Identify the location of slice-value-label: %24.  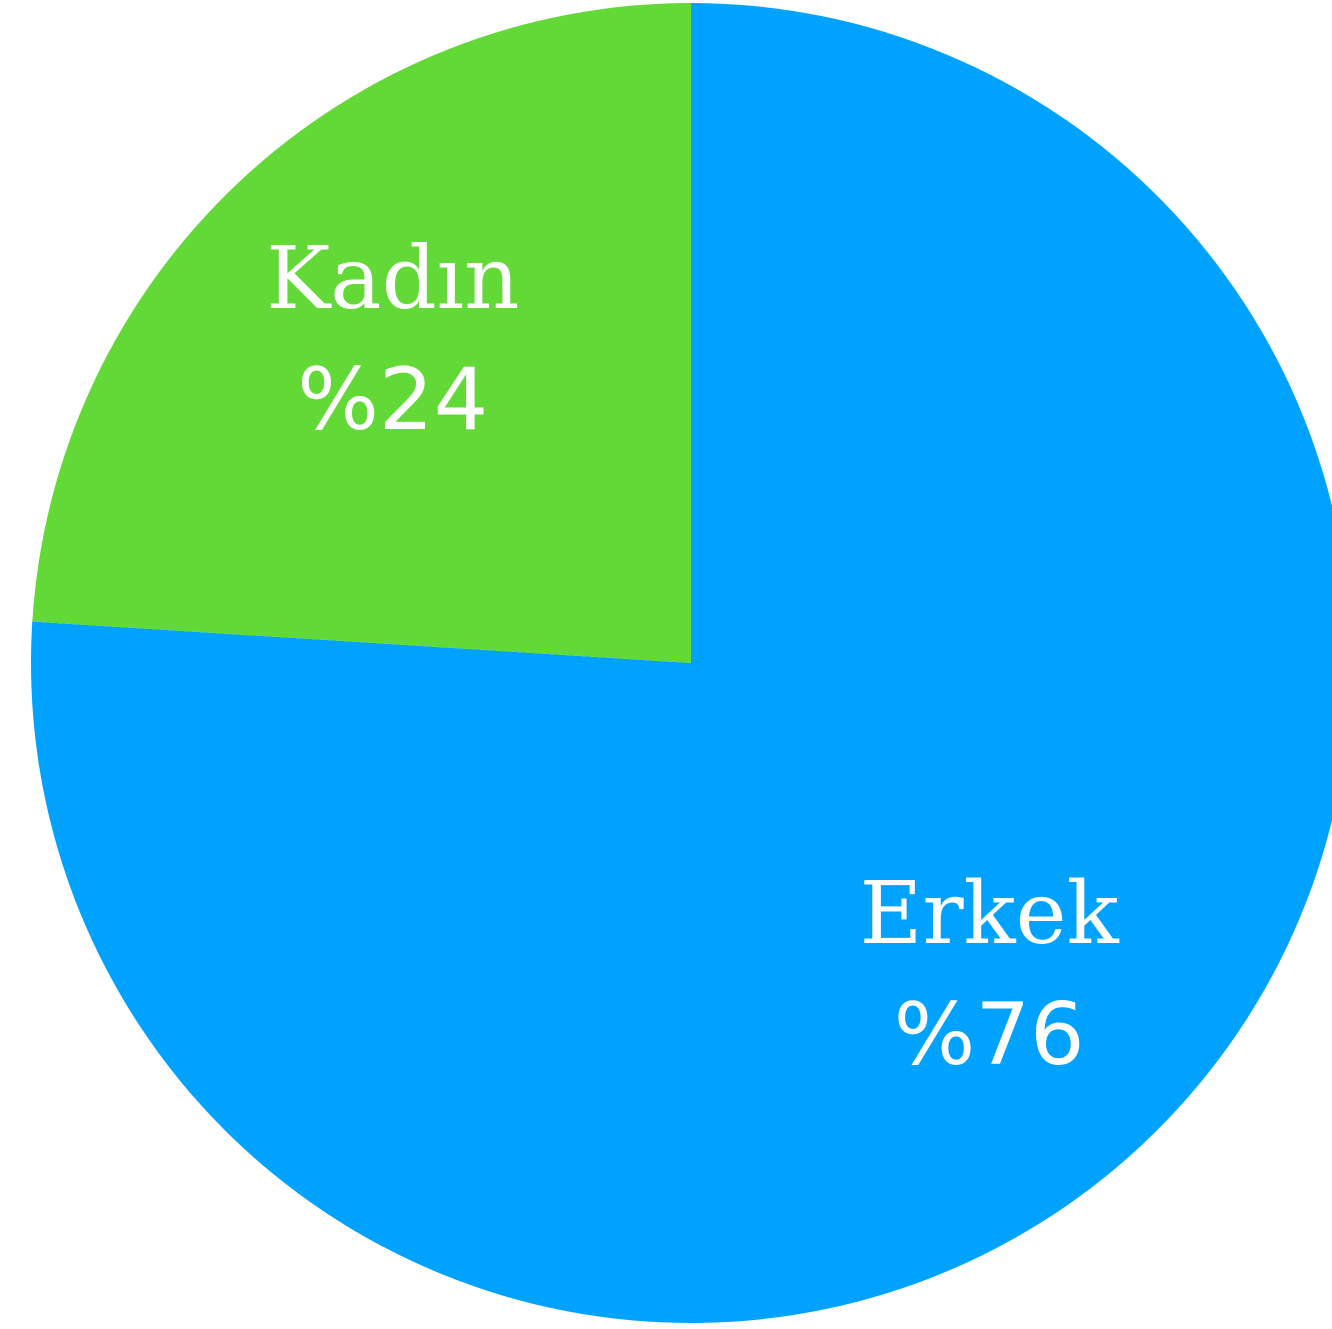
(392, 400).